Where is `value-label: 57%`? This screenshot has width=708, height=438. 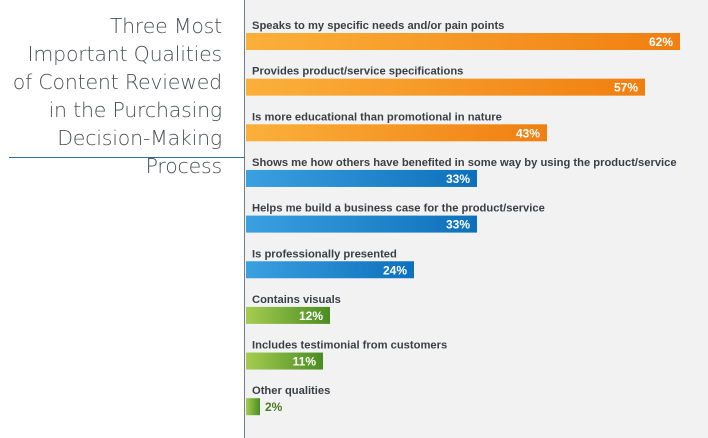 value-label: 57% is located at coordinates (626, 88).